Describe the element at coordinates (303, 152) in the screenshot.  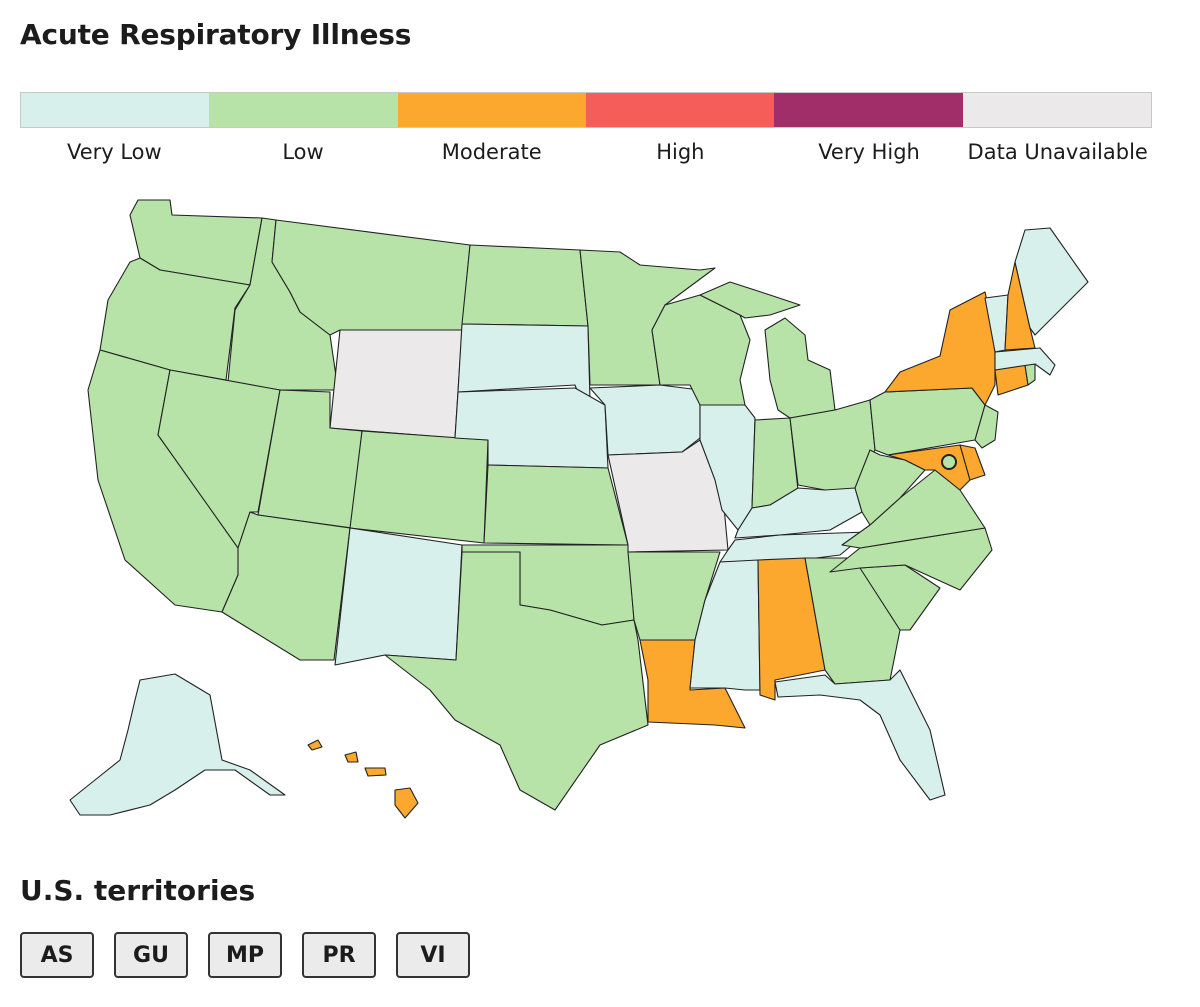
I see `legend-label-low: Low` at that location.